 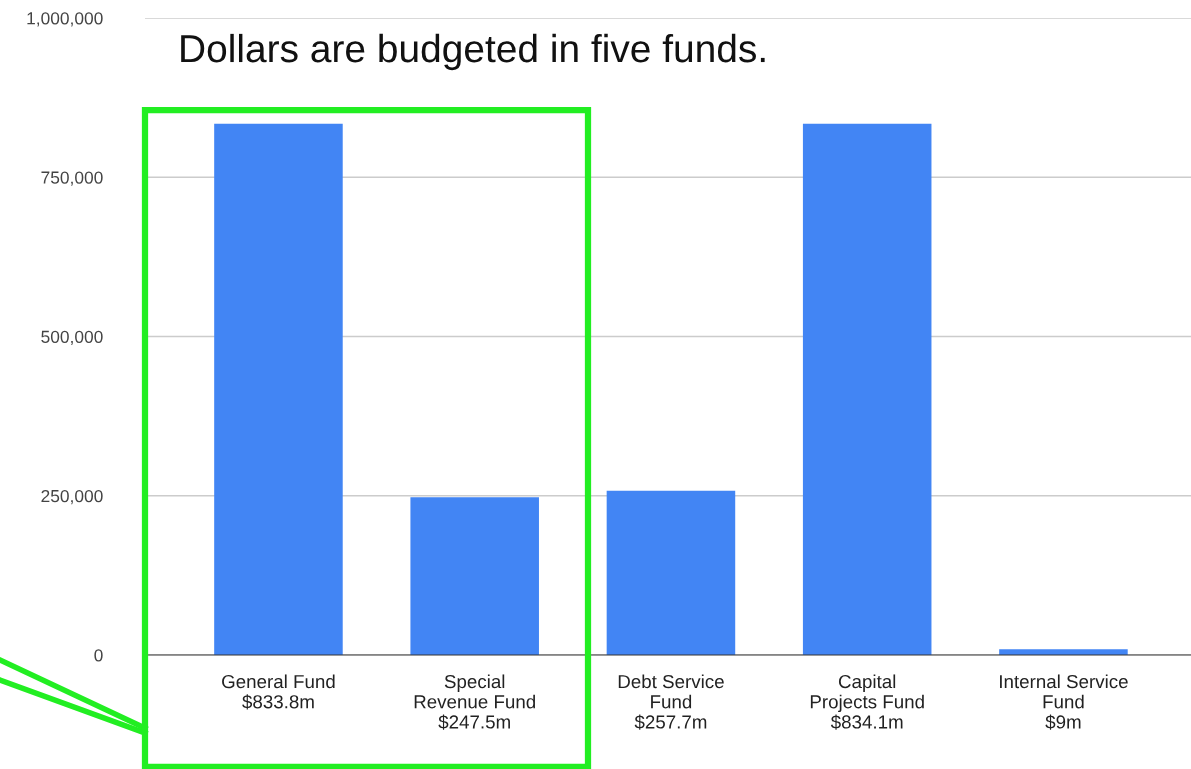 What do you see at coordinates (671, 702) in the screenshot?
I see `x-tick-label: Debt Service Fund $257.7m` at bounding box center [671, 702].